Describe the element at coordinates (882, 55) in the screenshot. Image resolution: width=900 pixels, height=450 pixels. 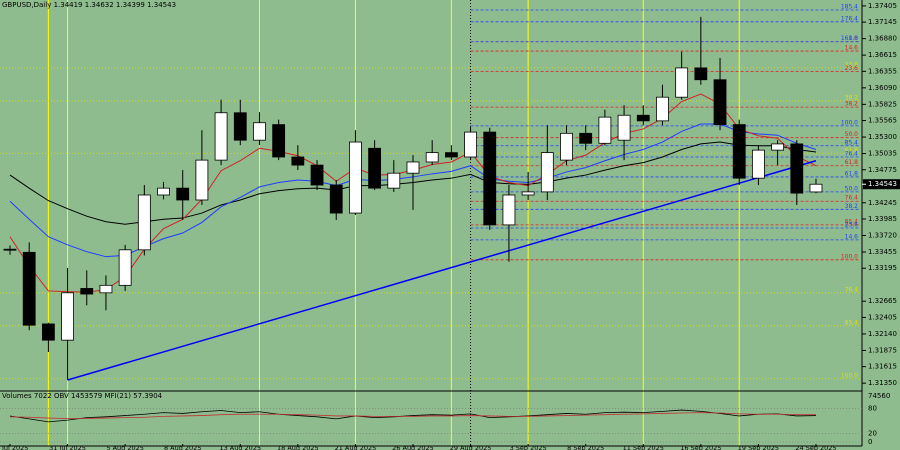
I see `y-tick-label: 1.36615` at that location.